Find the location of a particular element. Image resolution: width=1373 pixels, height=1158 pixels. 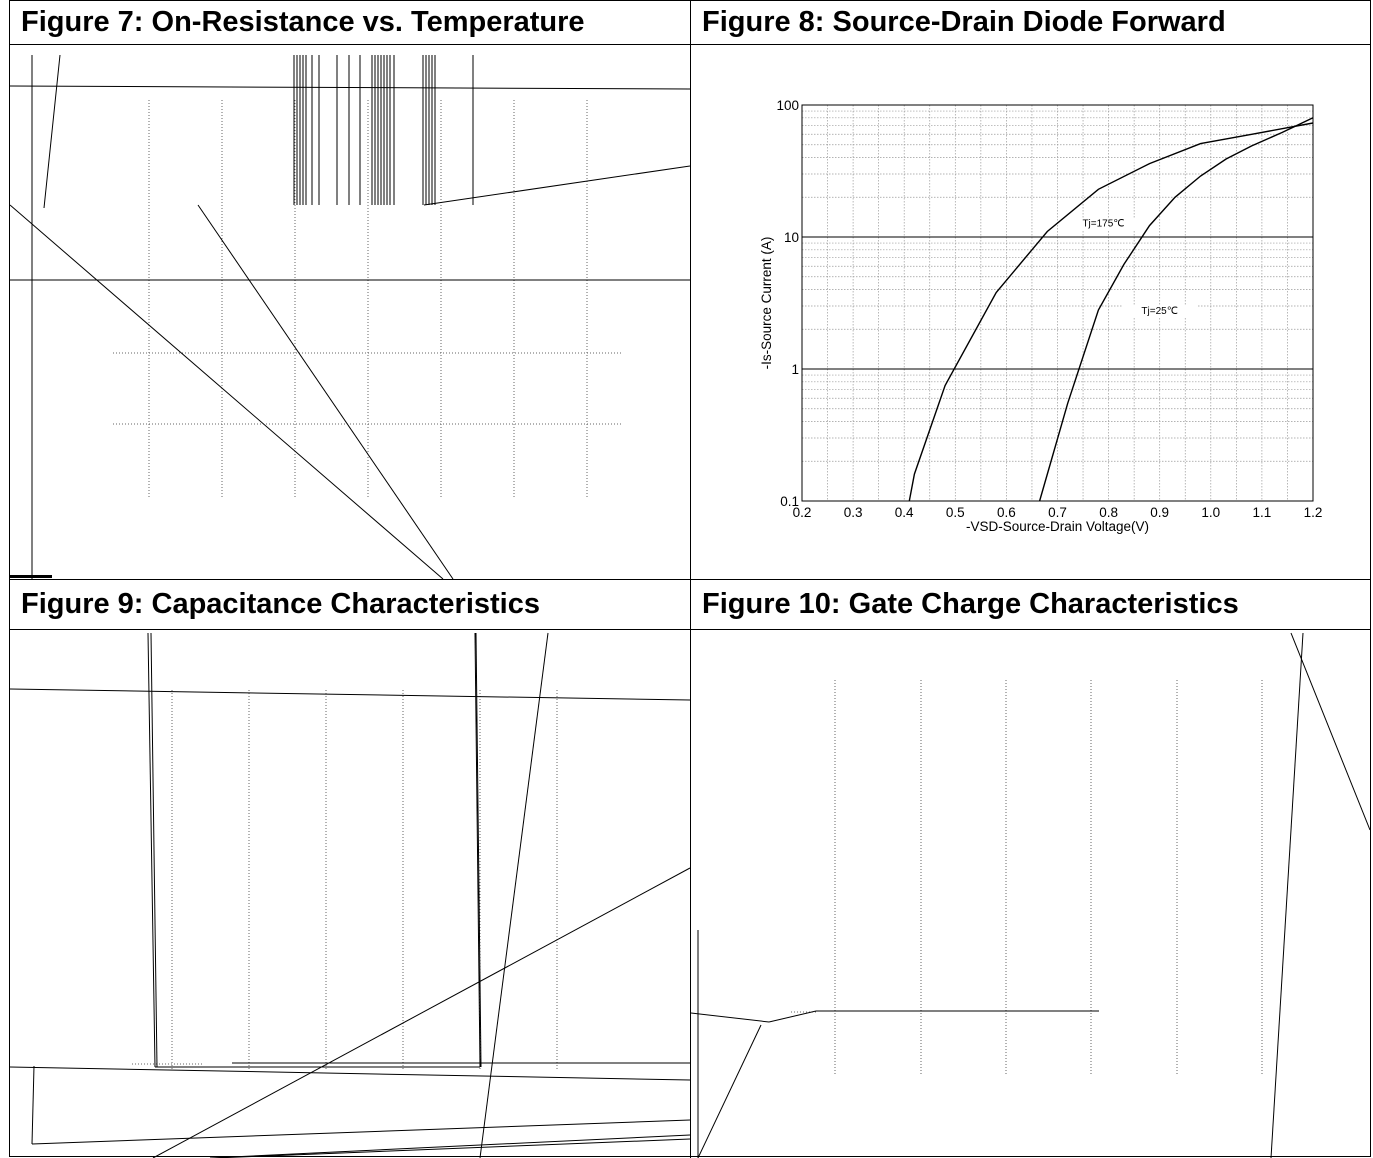

figure-9-title: Figure 9: Capacitance Characteristics is located at coordinates (350, 604).